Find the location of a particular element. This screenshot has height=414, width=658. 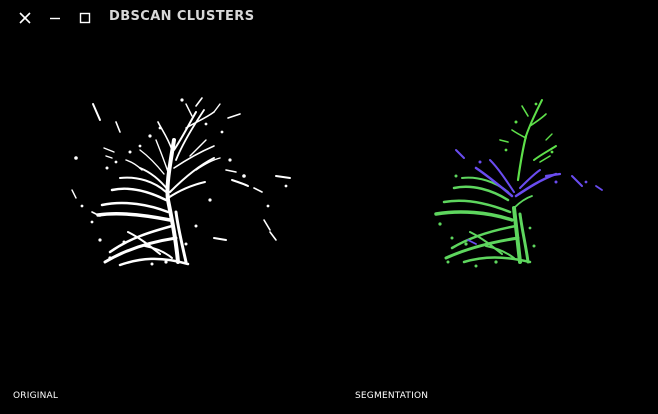

segmentation-point-cloud is located at coordinates (518, 183).